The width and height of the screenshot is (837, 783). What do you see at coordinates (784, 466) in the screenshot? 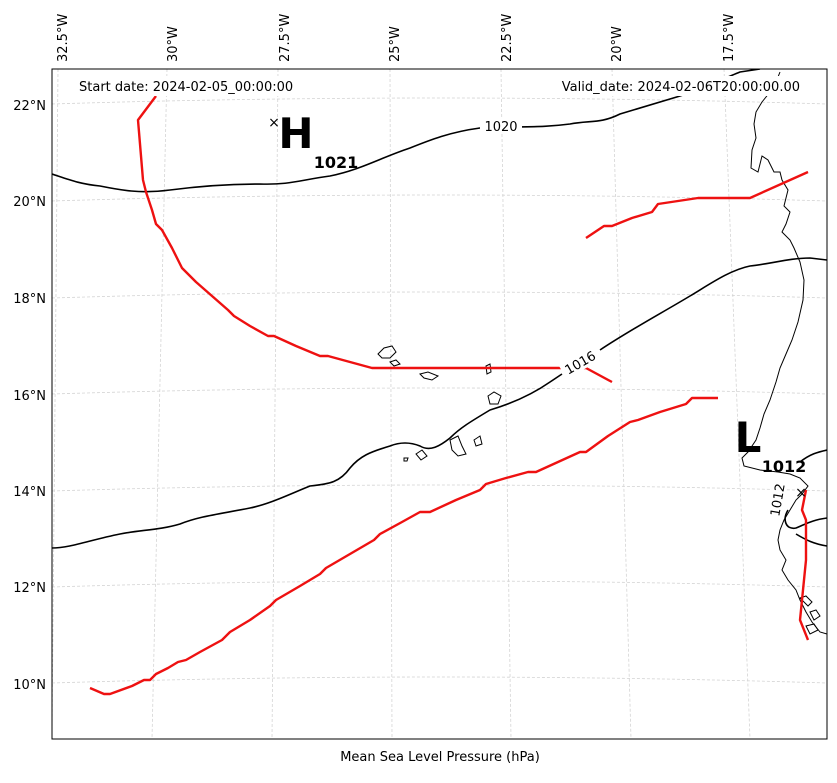
I see `low-center-value: 1012` at bounding box center [784, 466].